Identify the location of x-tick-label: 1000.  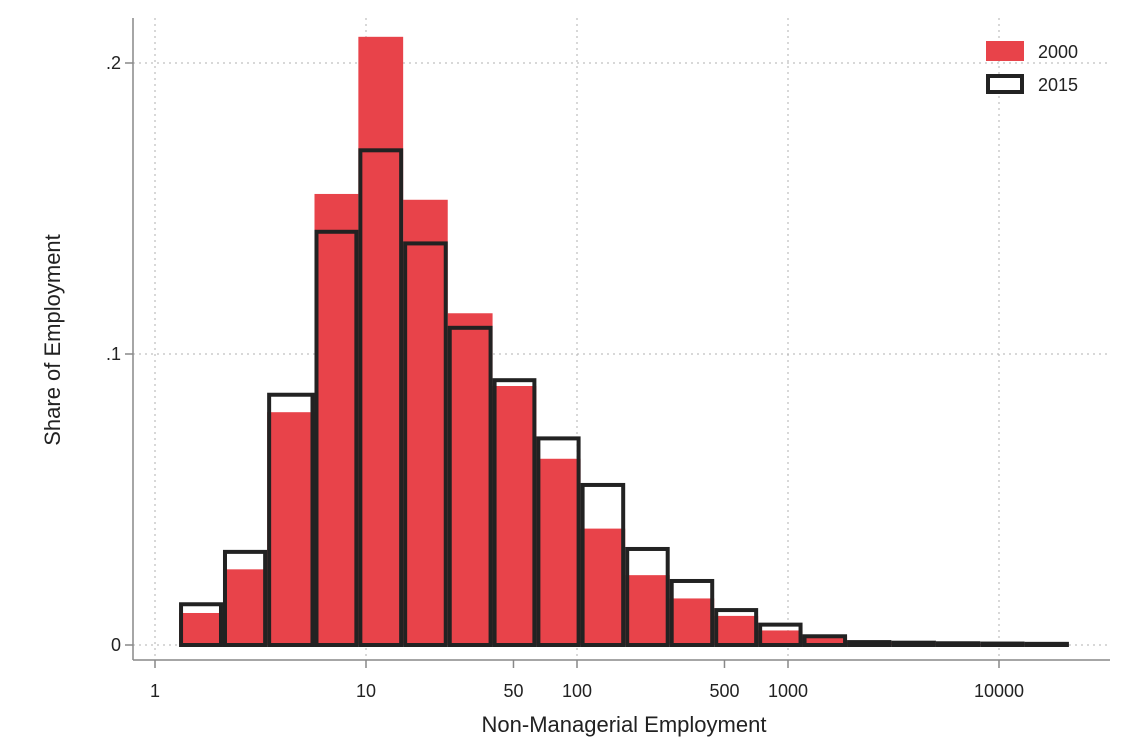
(788, 691).